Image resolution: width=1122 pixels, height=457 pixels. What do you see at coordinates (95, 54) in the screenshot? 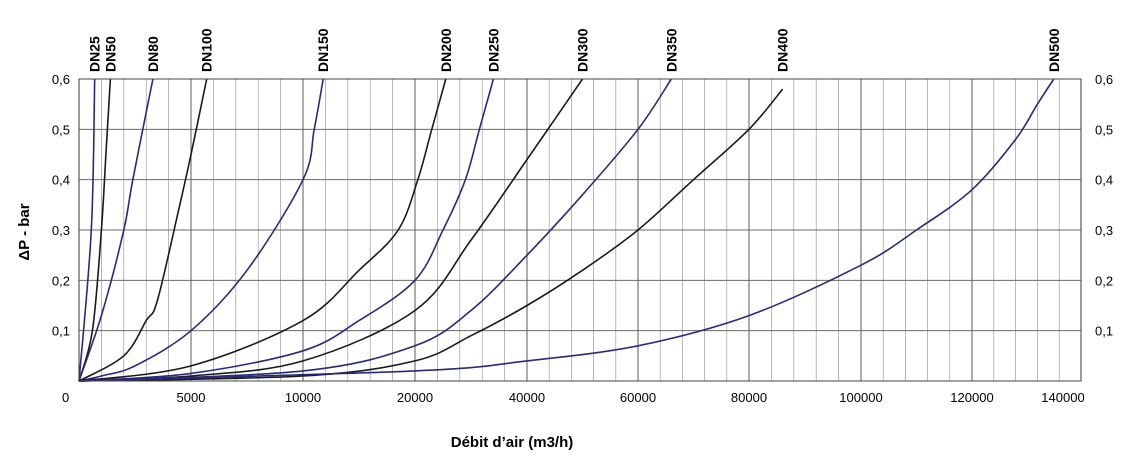
I see `curve-label-dn25: DN25` at bounding box center [95, 54].